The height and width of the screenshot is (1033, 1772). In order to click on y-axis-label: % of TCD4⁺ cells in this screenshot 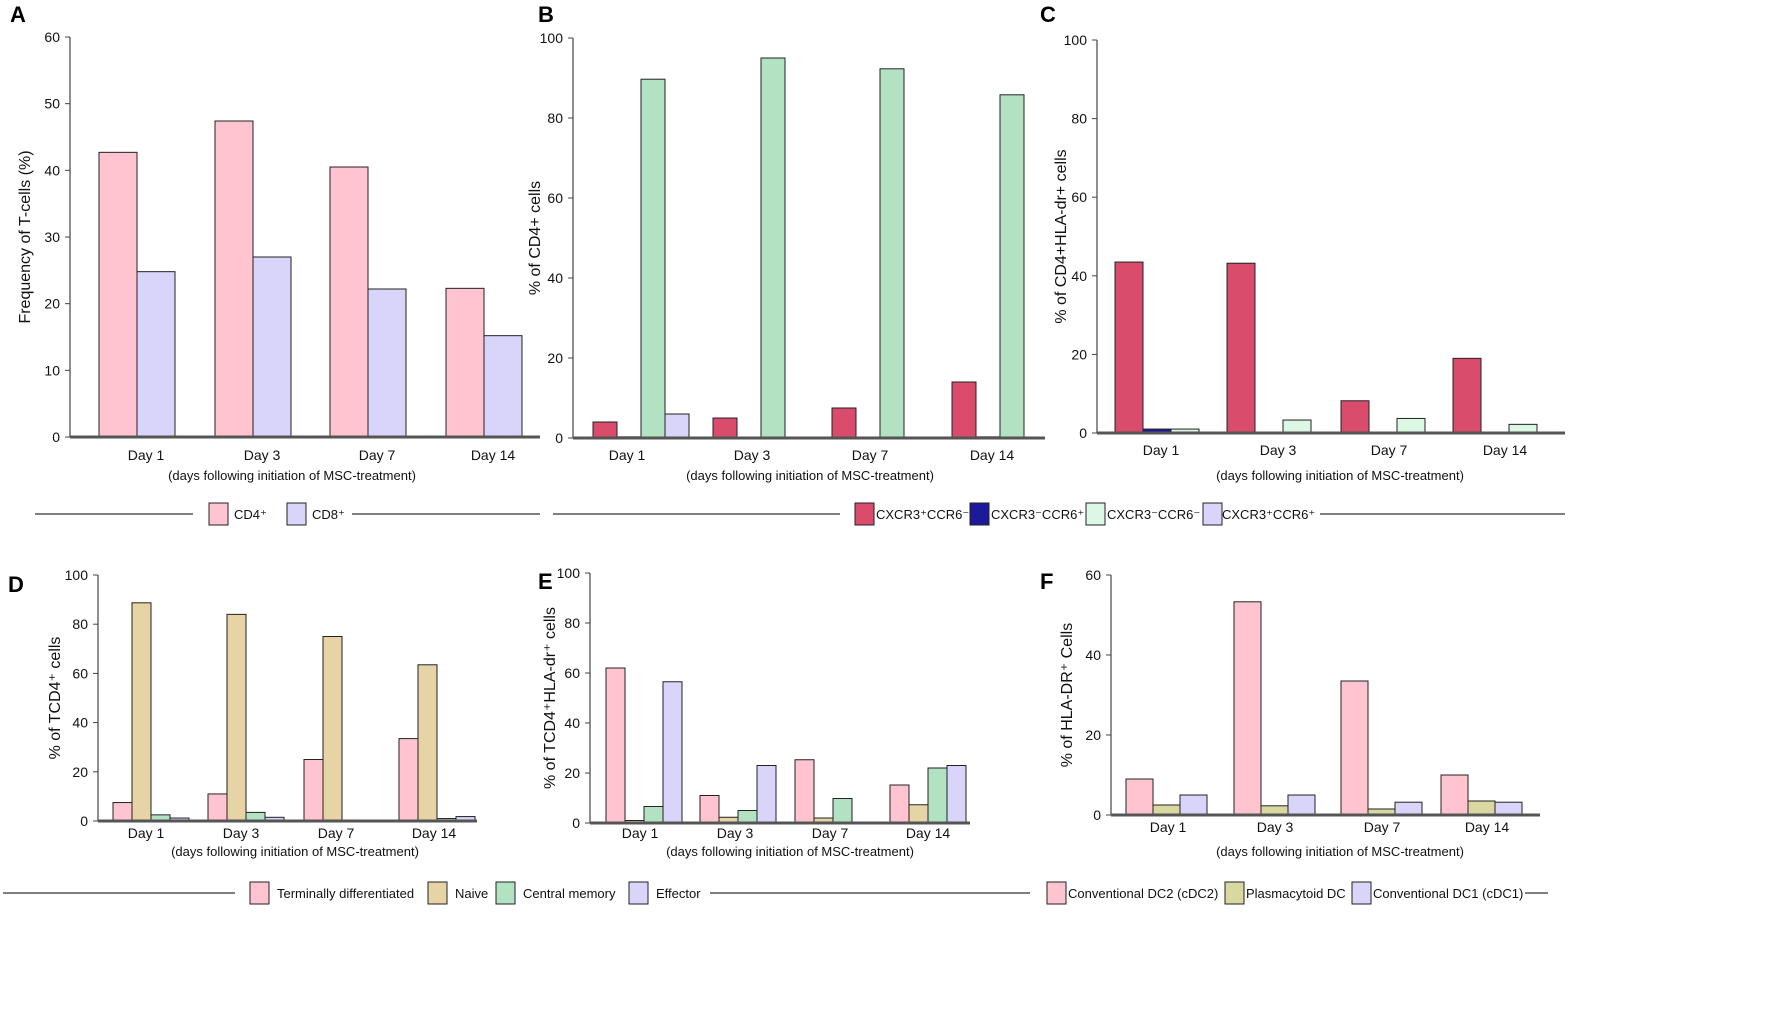, I will do `click(55, 698)`.